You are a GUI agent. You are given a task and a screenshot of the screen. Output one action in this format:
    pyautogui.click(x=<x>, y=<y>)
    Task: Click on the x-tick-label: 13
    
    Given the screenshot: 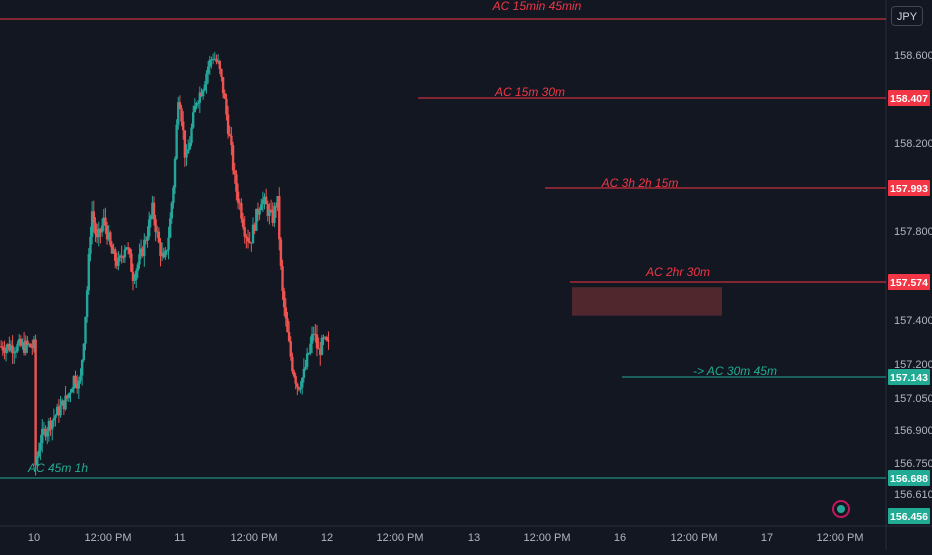 What is the action you would take?
    pyautogui.click(x=474, y=538)
    